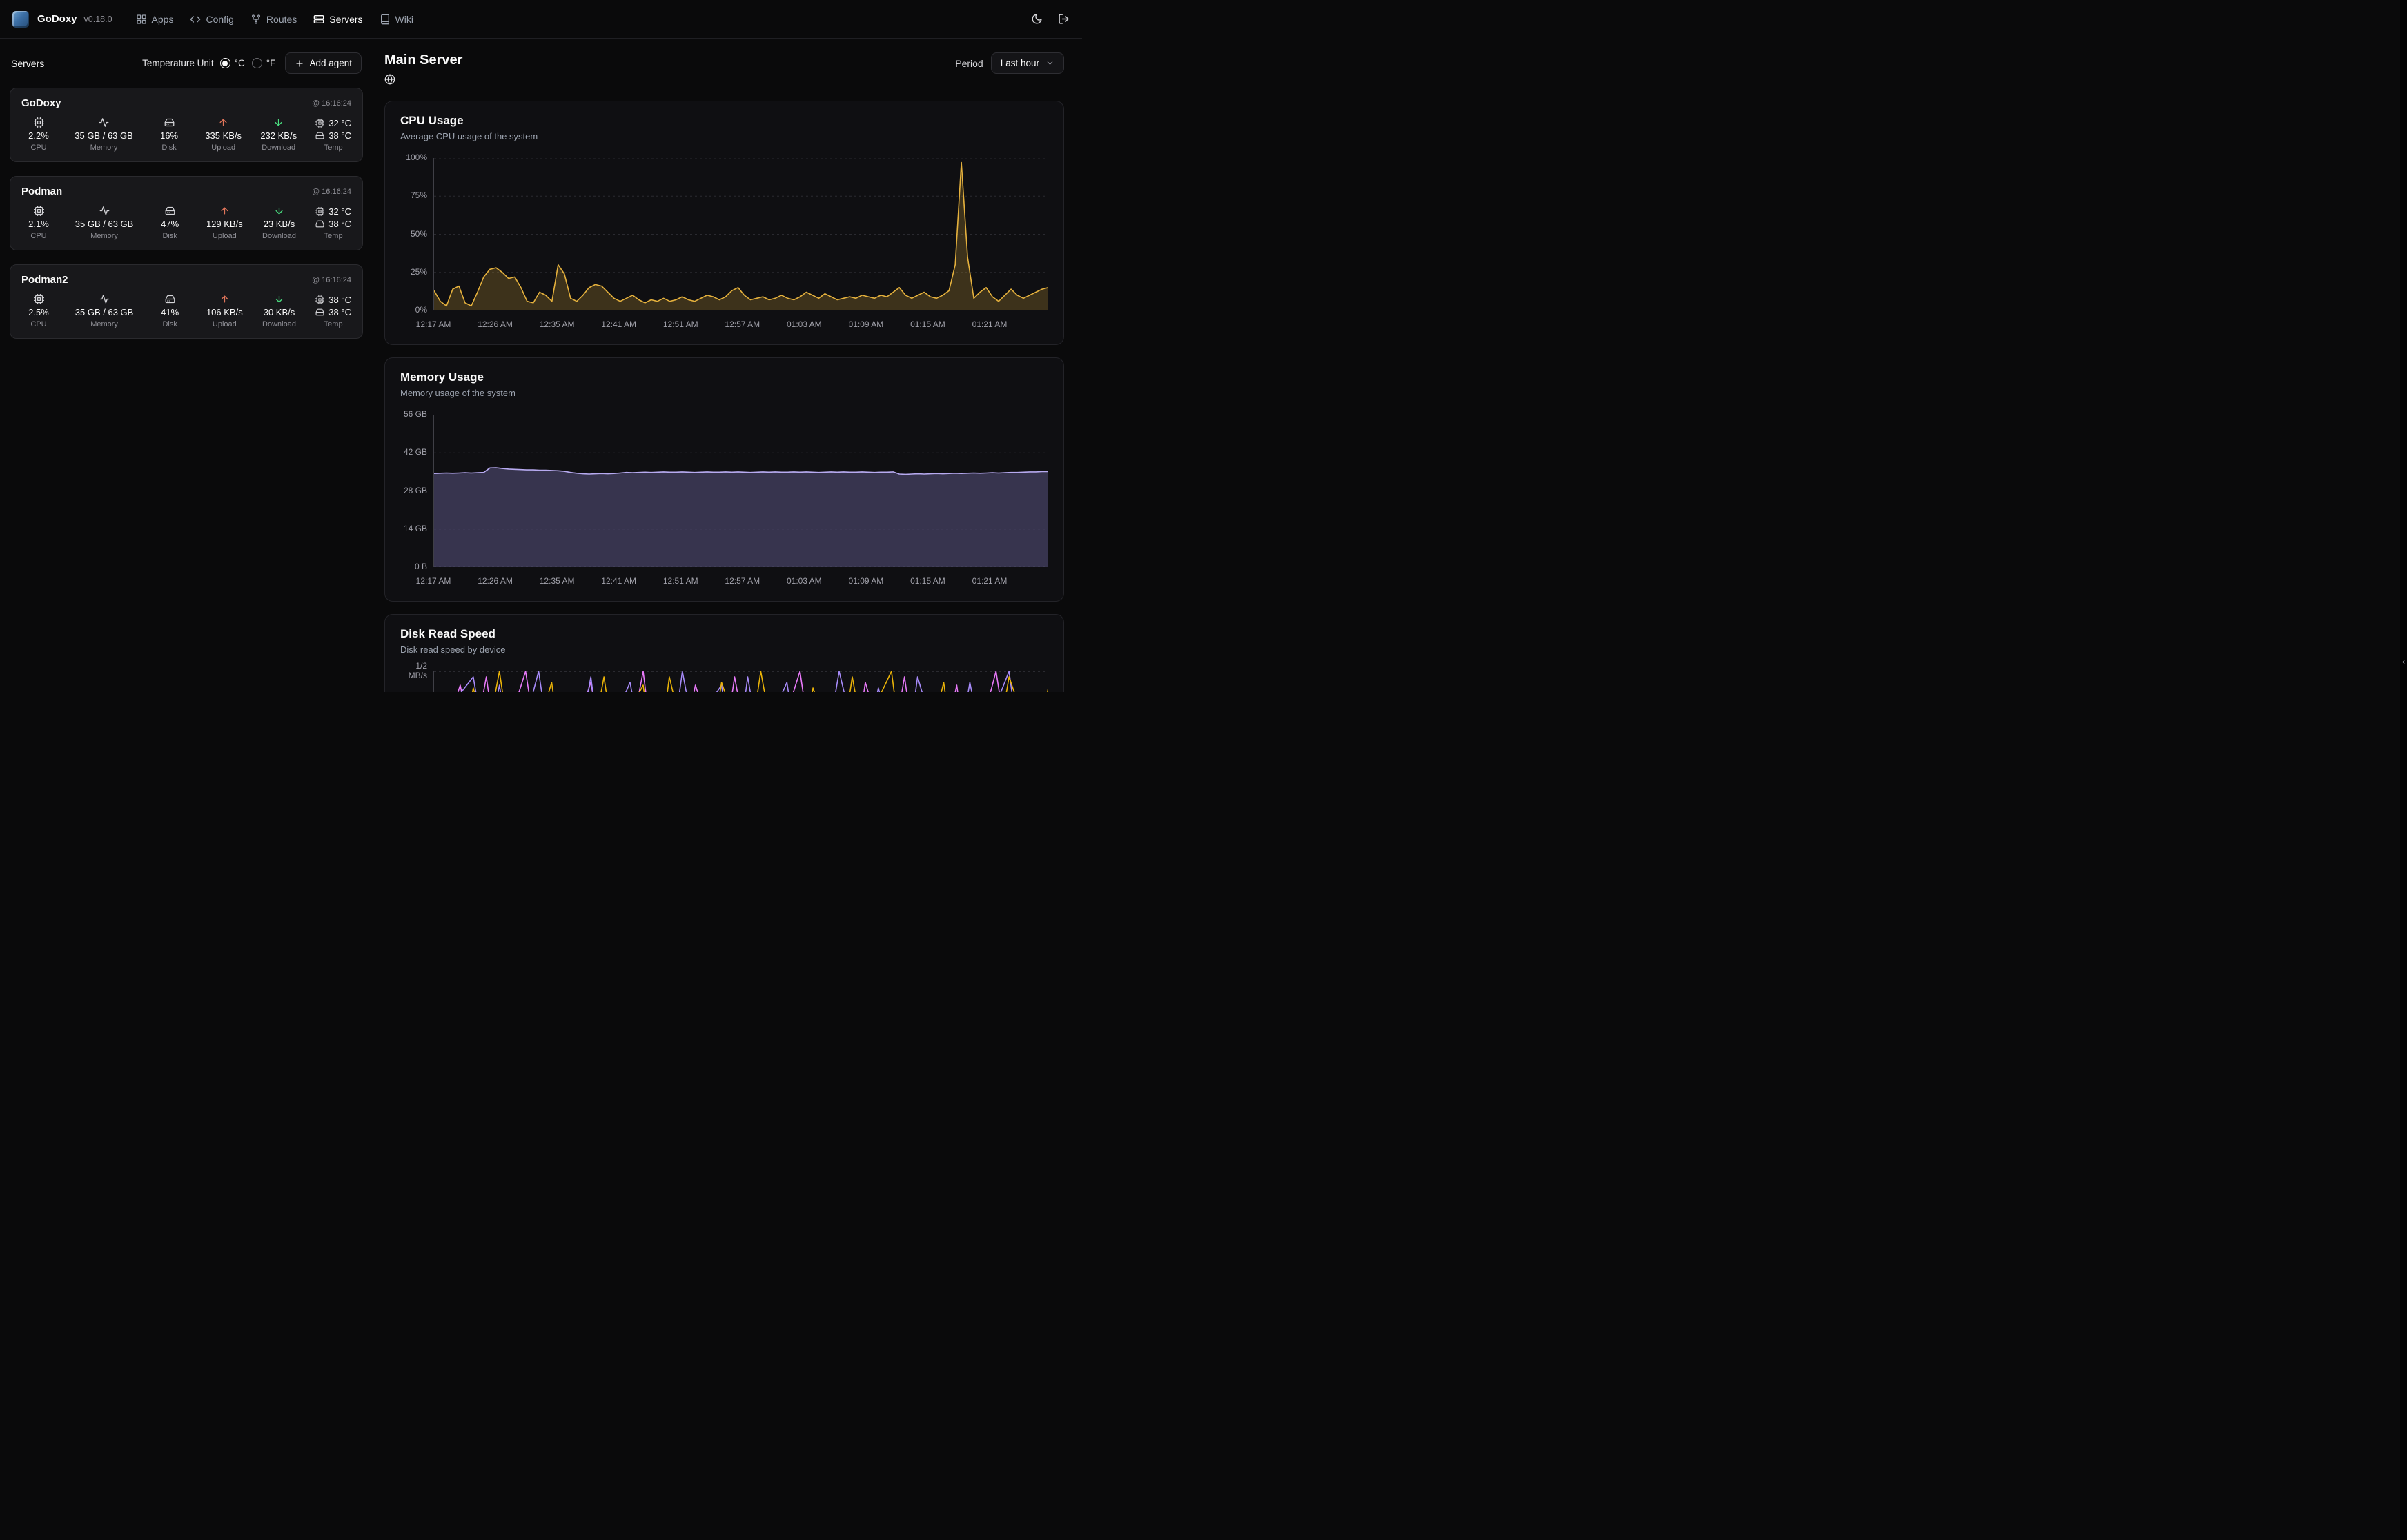  Describe the element at coordinates (415, 414) in the screenshot. I see `y-tick-label: 56 GB` at that location.